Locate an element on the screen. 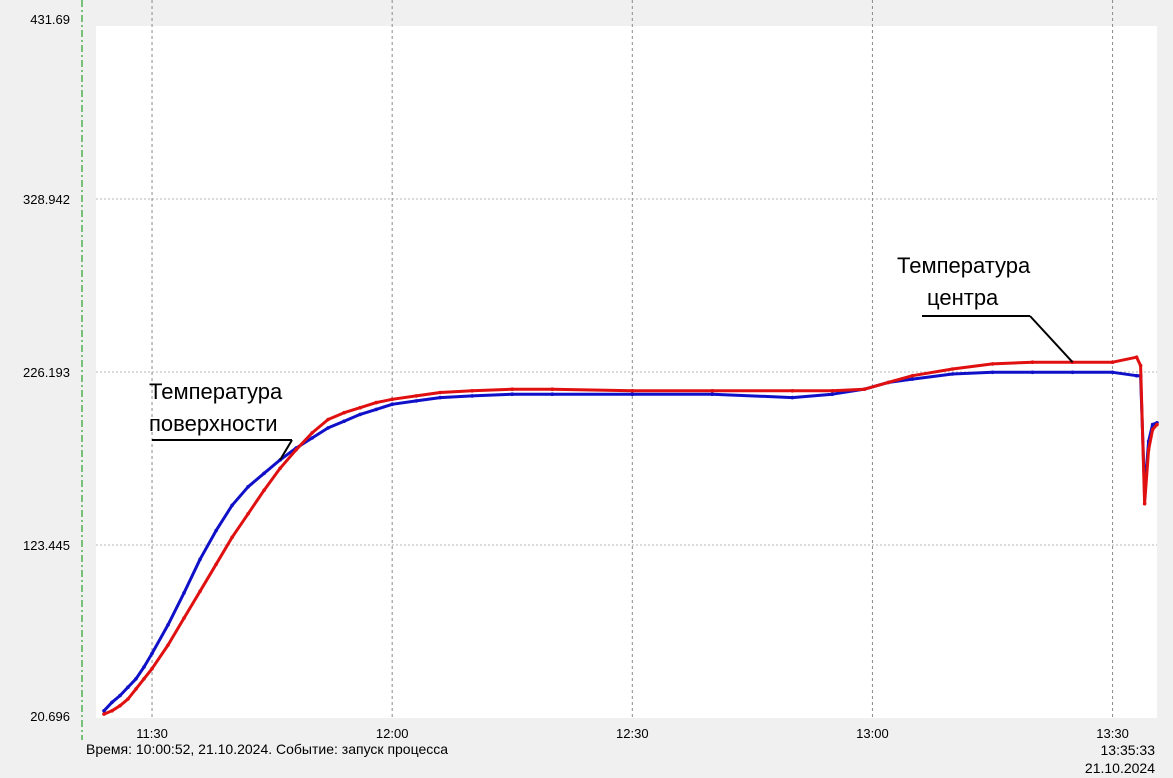 The height and width of the screenshot is (778, 1173). y-axis: 431.69 328.942 226.193 123.445 20.696 is located at coordinates (46, 368).